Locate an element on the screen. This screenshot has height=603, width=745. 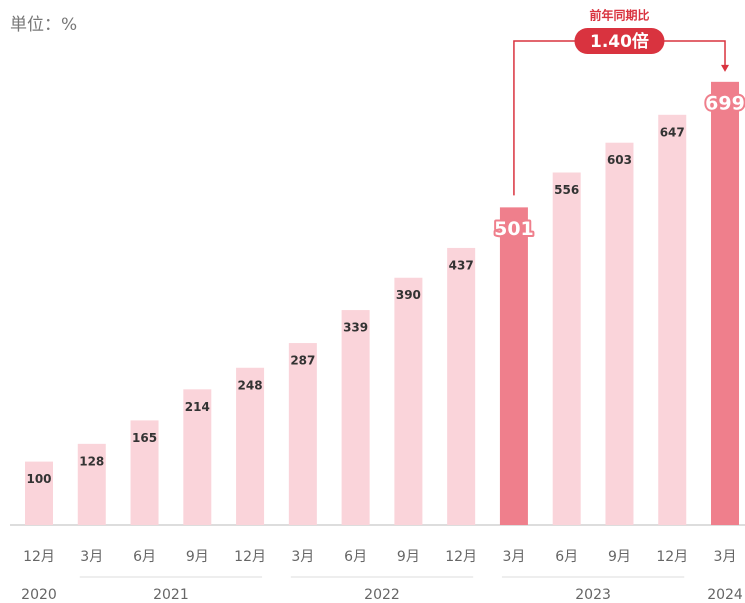
annotation-arrow is located at coordinates (725, 68).